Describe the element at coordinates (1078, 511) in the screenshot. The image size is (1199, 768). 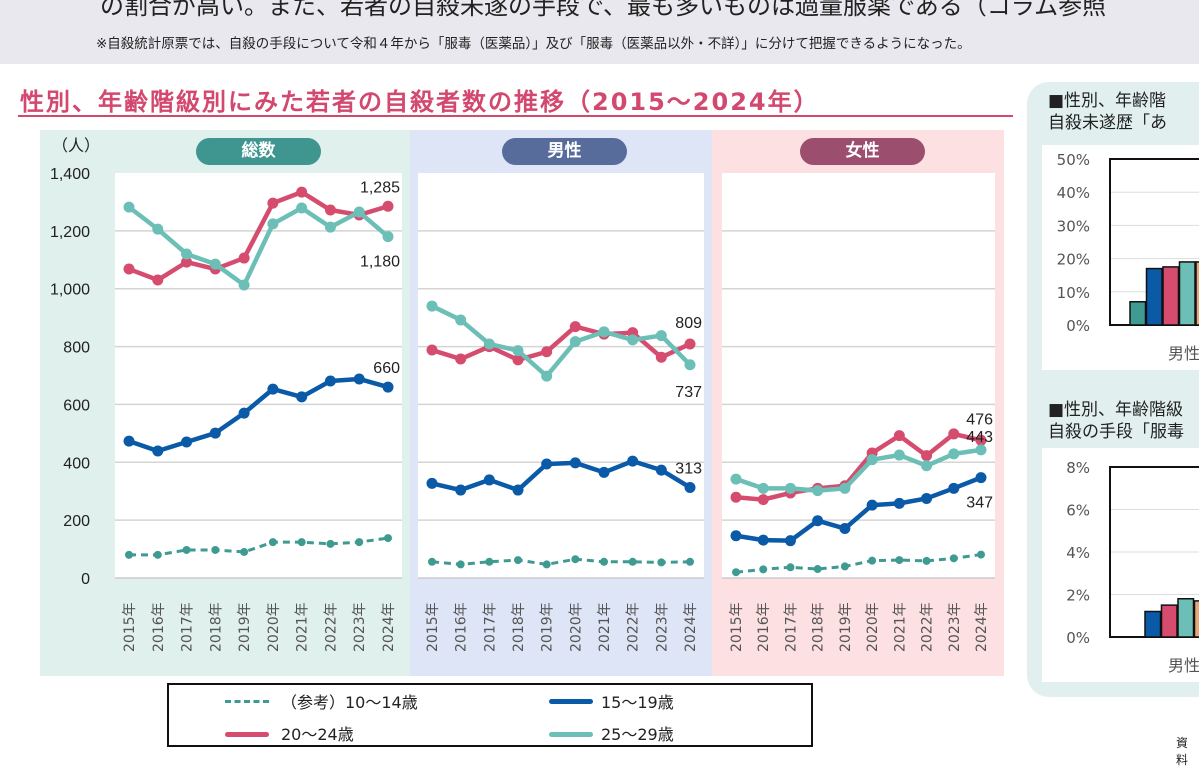
I see `y-tick-label: 6%` at that location.